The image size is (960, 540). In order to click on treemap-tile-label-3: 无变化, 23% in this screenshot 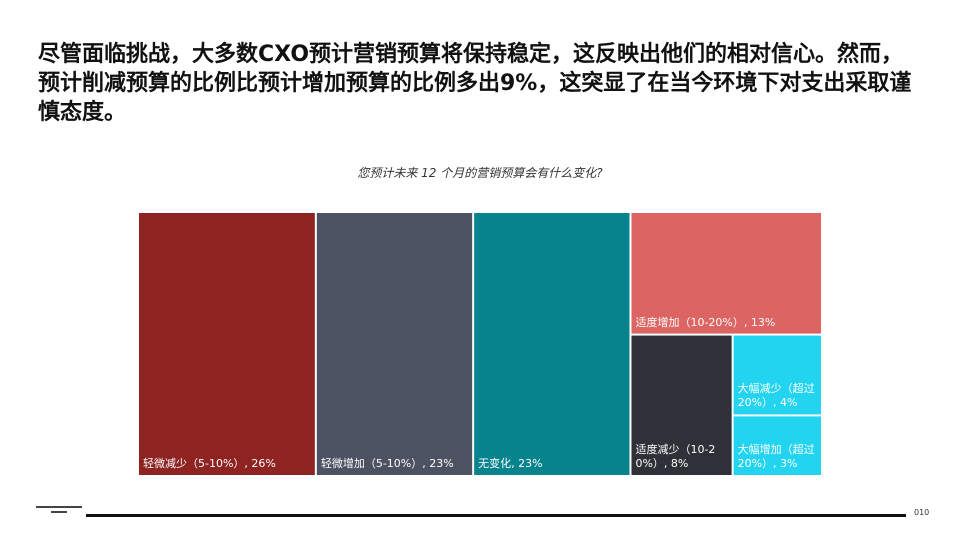, I will do `click(510, 463)`.